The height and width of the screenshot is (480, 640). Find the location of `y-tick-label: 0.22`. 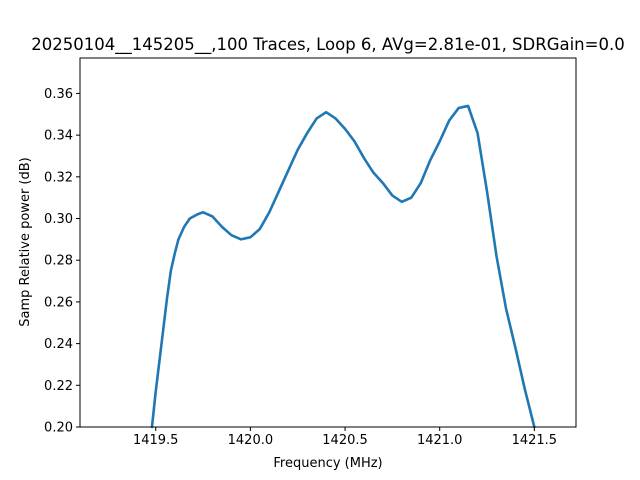

y-tick-label: 0.22 is located at coordinates (58, 386).